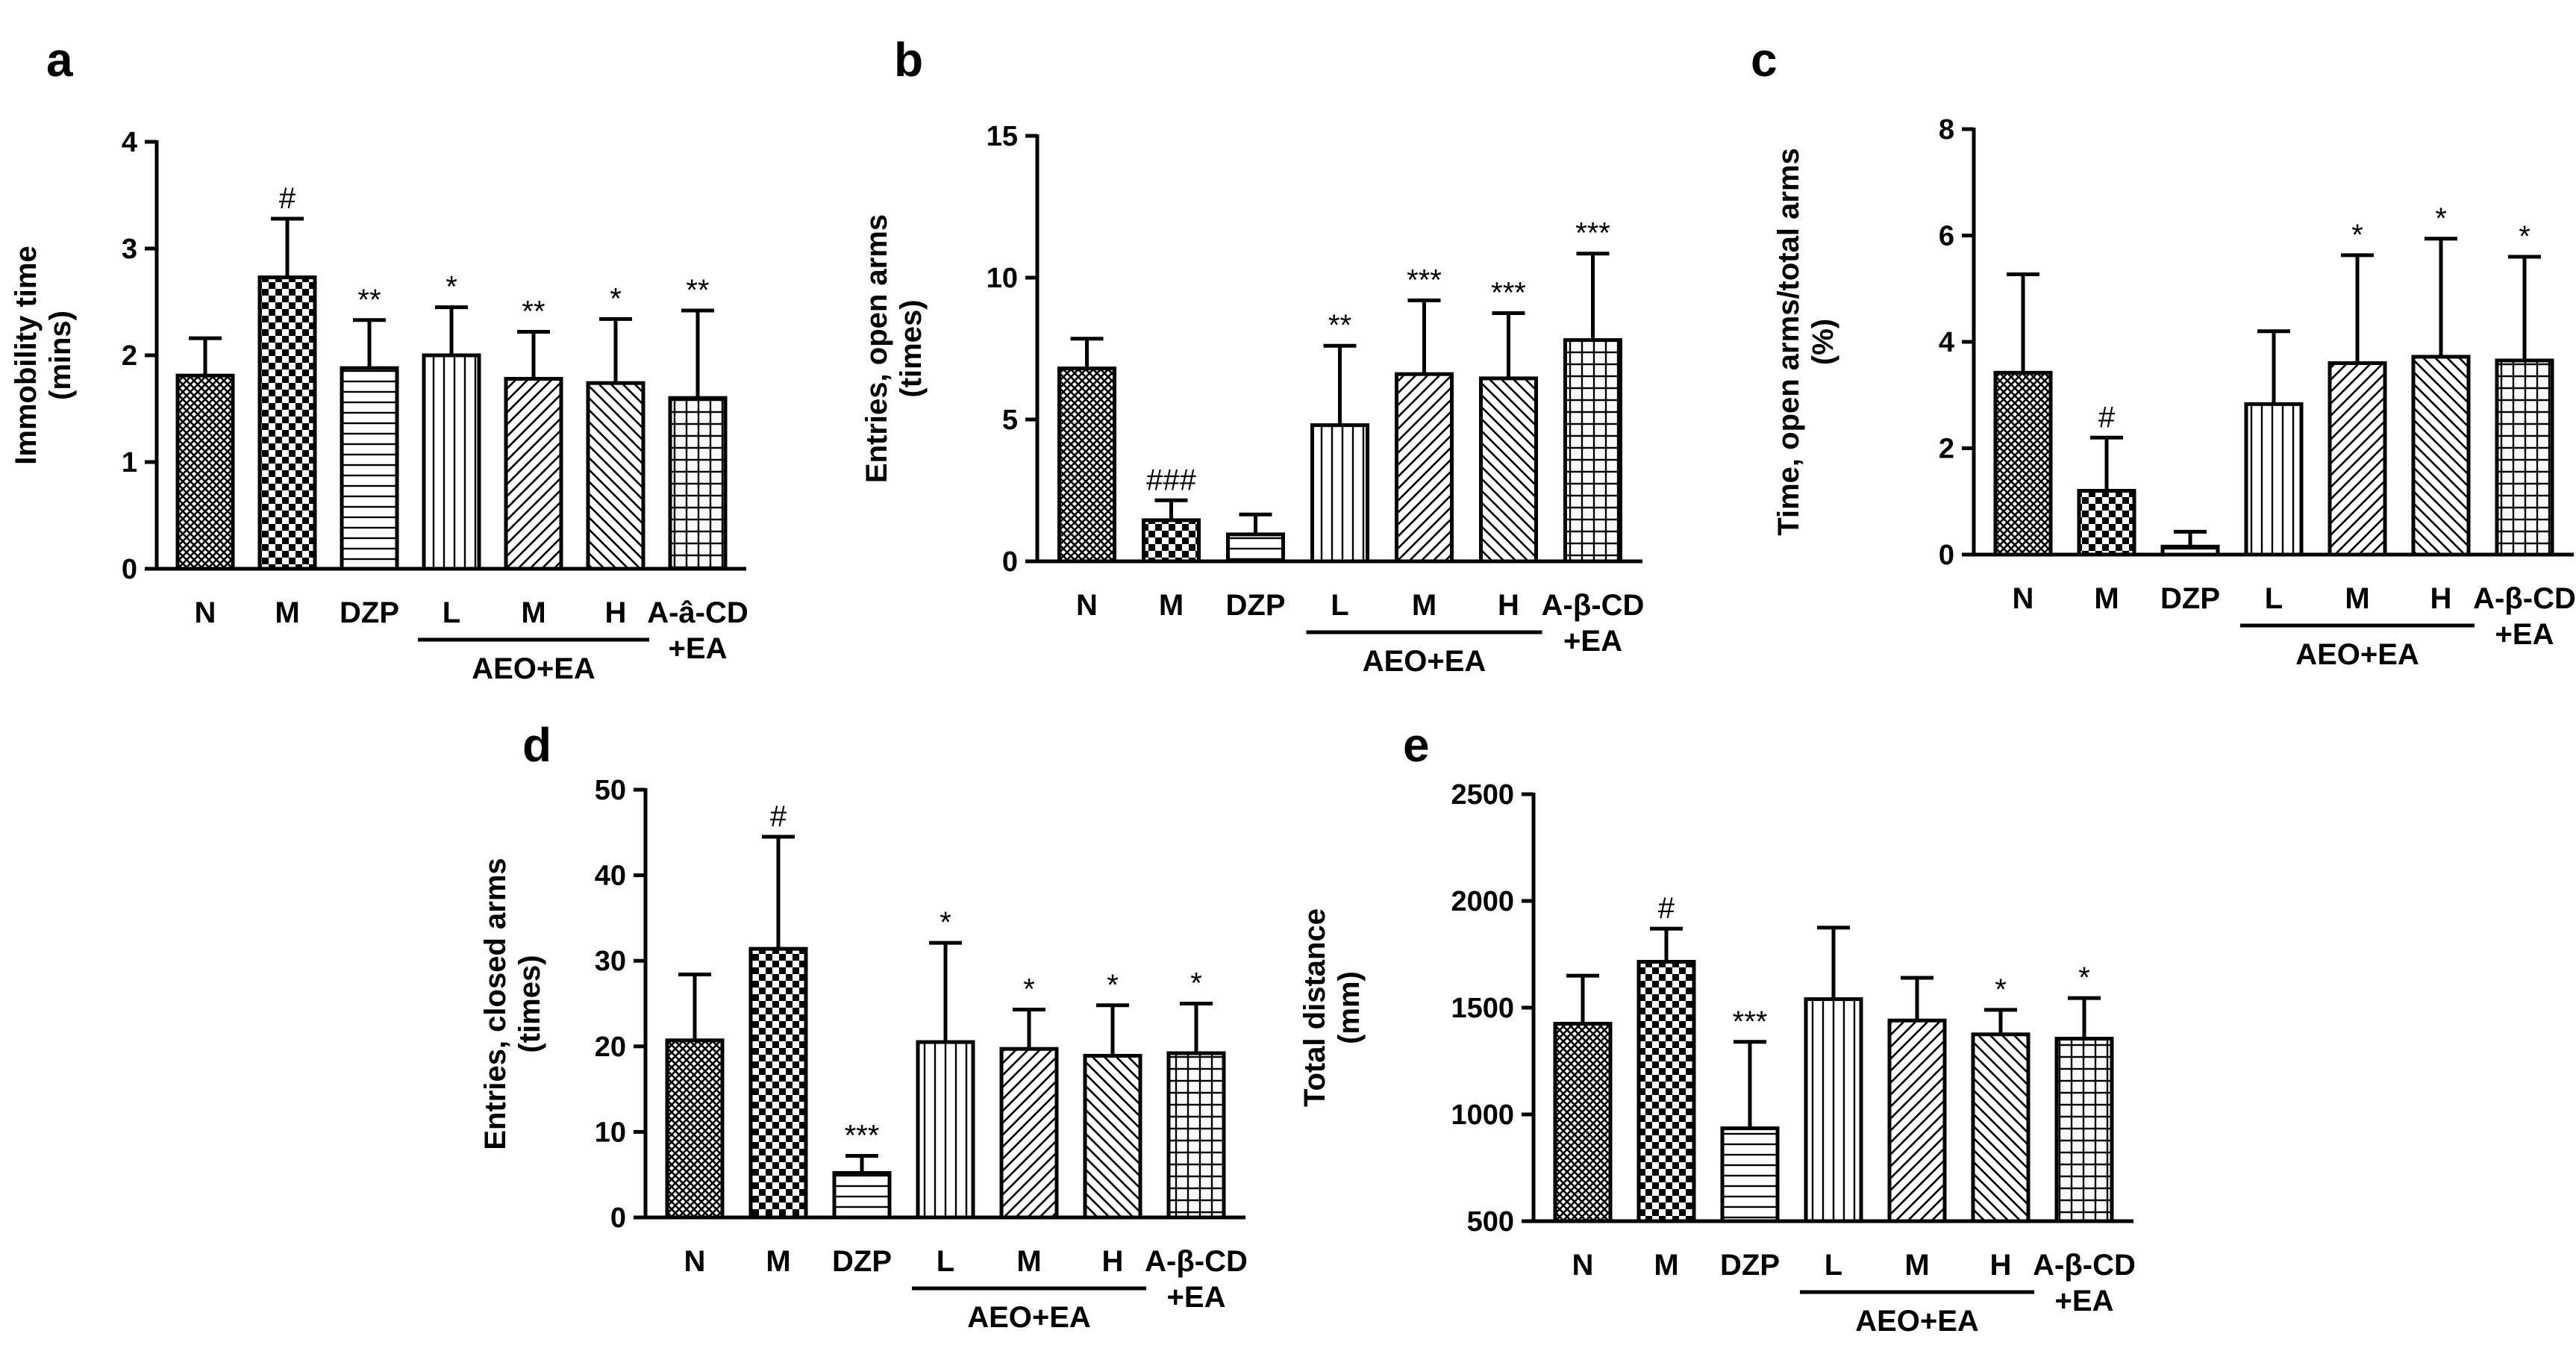 This screenshot has height=1360, width=2576. I want to click on y-axis-title-line: Immobility time, so click(26, 355).